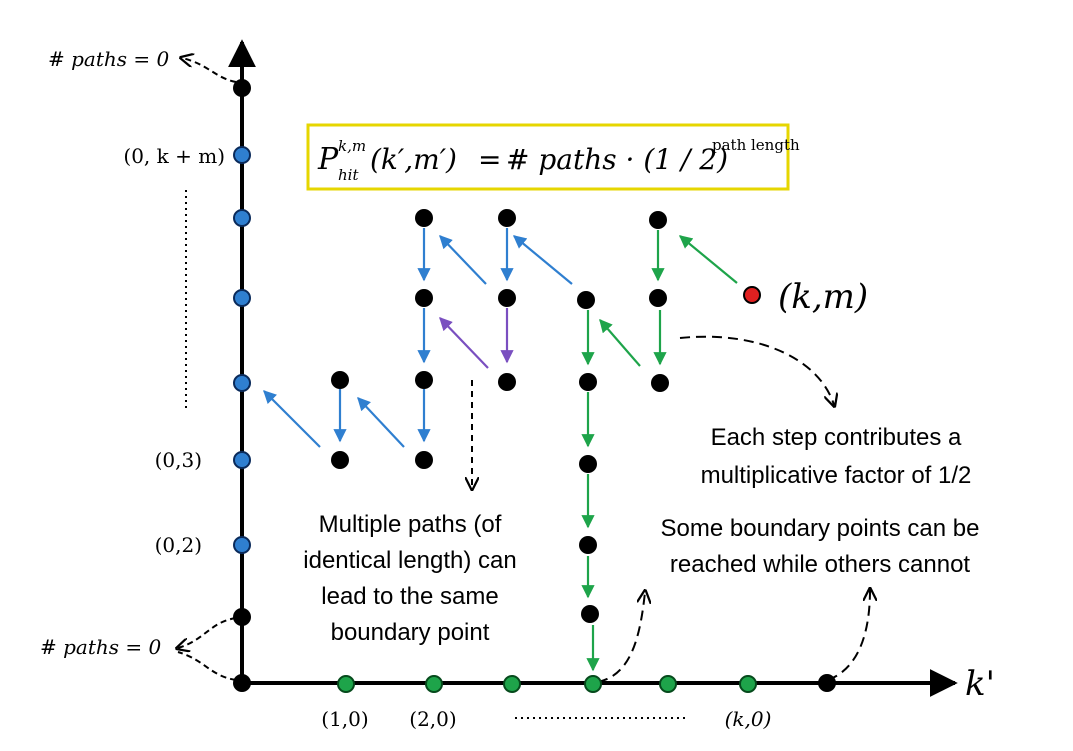 This screenshot has height=751, width=1073. What do you see at coordinates (352, 146) in the screenshot?
I see `formula-lhs-sup: k,m` at bounding box center [352, 146].